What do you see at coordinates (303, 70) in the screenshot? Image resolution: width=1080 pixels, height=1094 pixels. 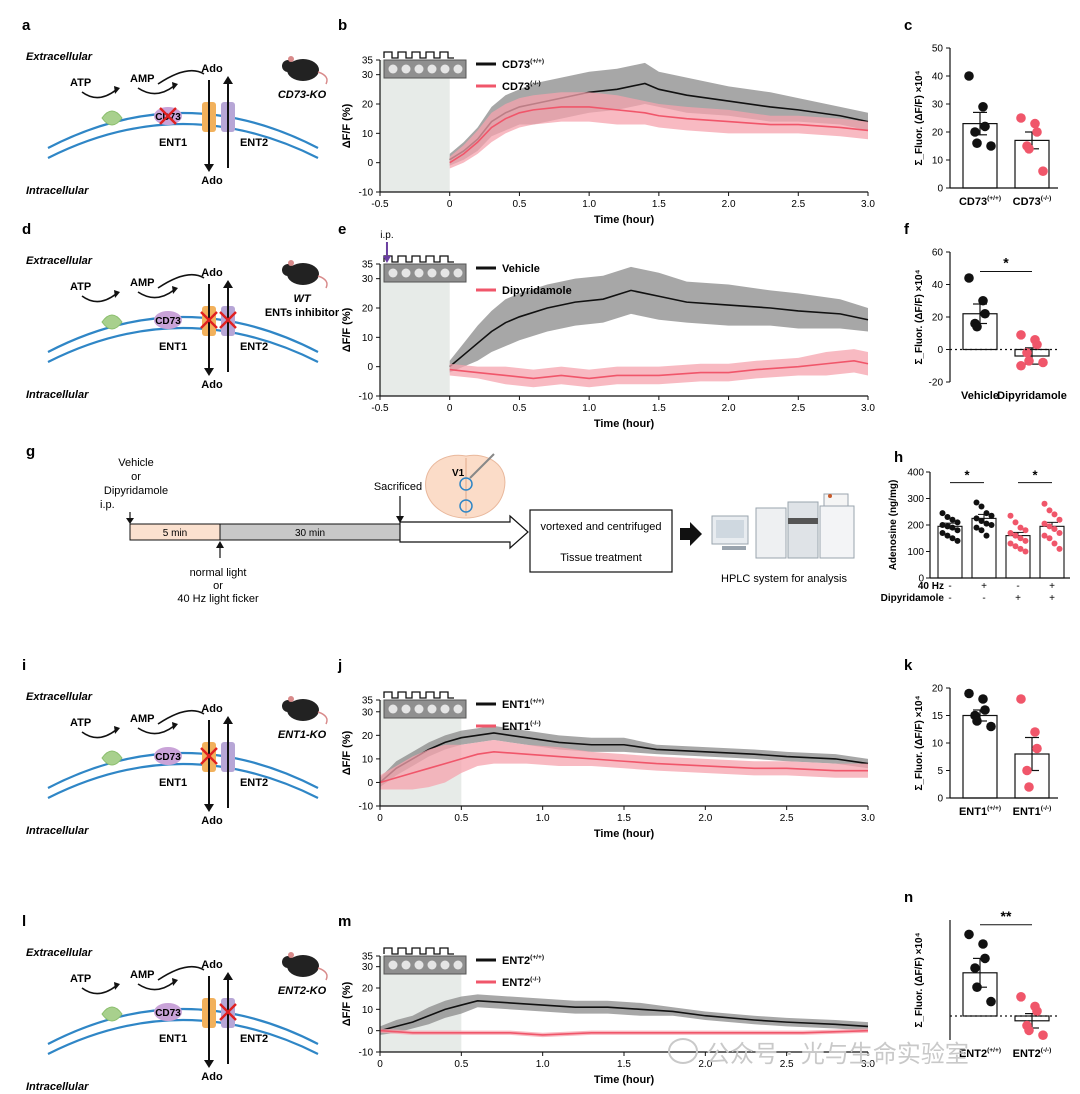 I see `mouse-body` at bounding box center [303, 70].